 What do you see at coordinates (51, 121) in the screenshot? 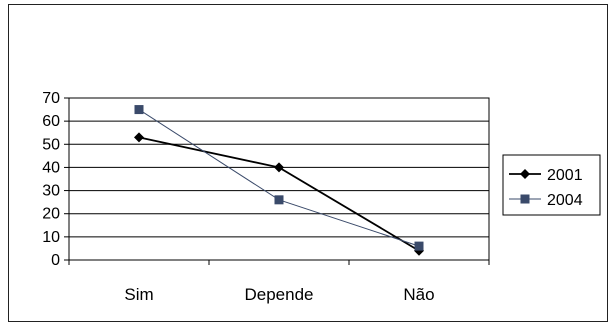
I see `y-tick-label: 60` at bounding box center [51, 121].